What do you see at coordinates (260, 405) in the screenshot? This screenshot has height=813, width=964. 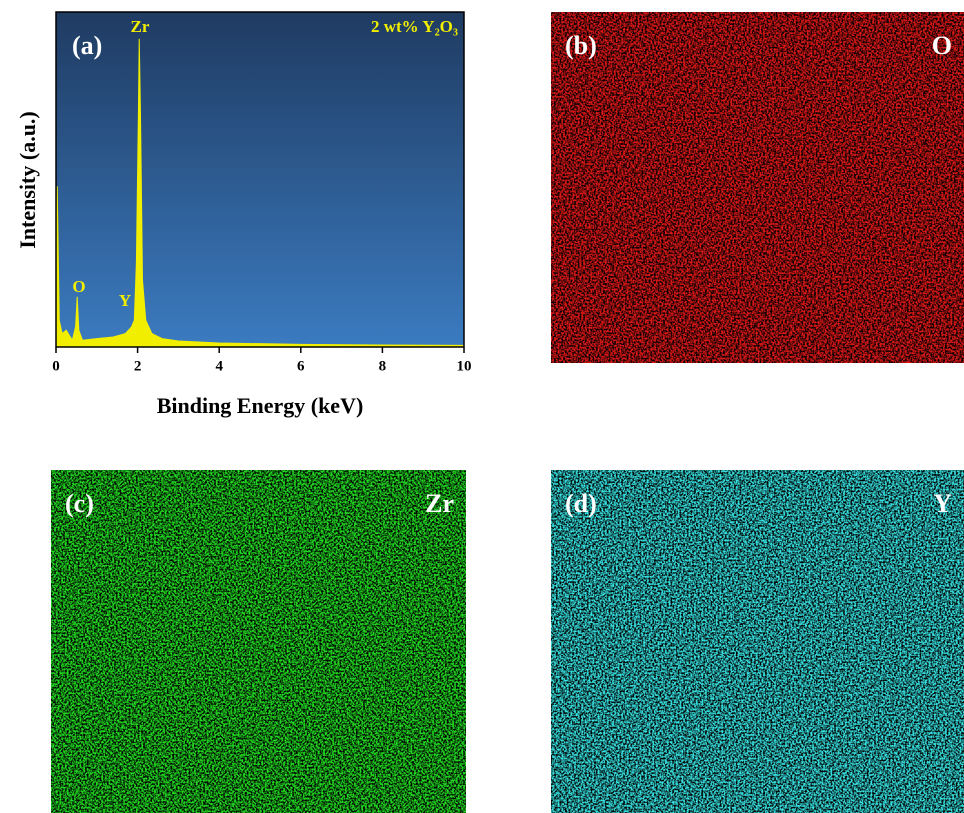 I see `x-axis-label: Binding Energy (keV)` at bounding box center [260, 405].